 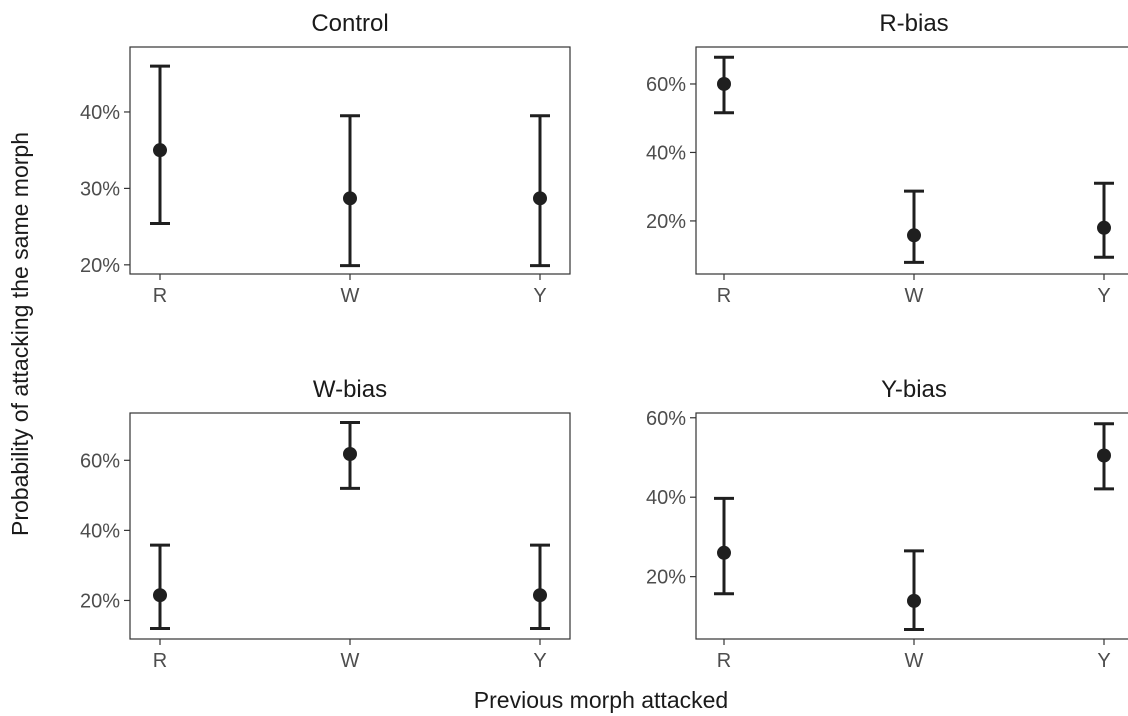 I want to click on error-bar-r, so click(x=160, y=586).